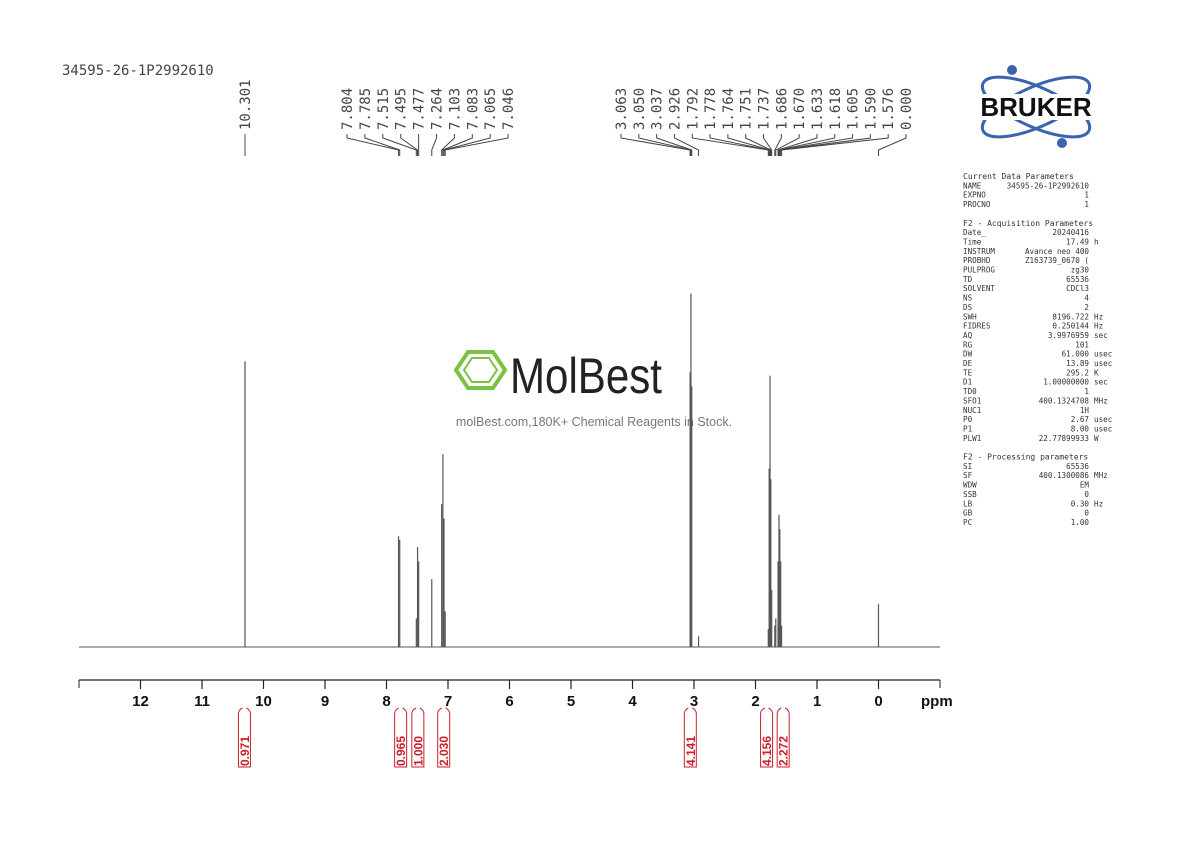 This screenshot has height=842, width=1190. I want to click on peak-label: 1.605, so click(854, 109).